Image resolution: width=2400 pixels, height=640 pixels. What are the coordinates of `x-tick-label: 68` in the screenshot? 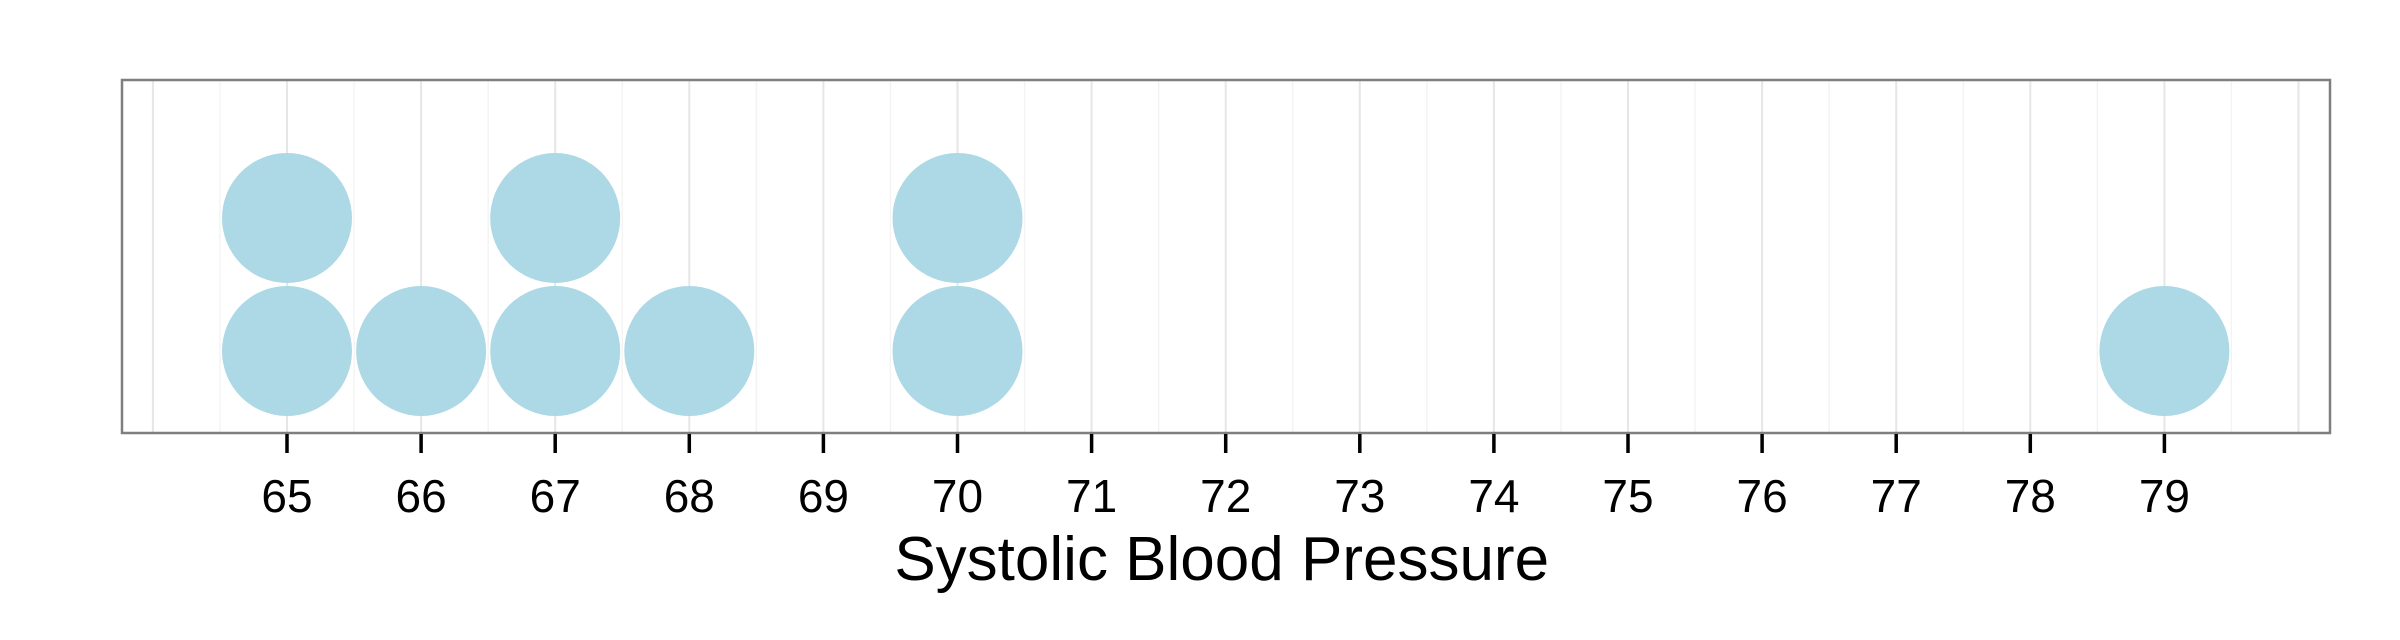 It's located at (689, 496).